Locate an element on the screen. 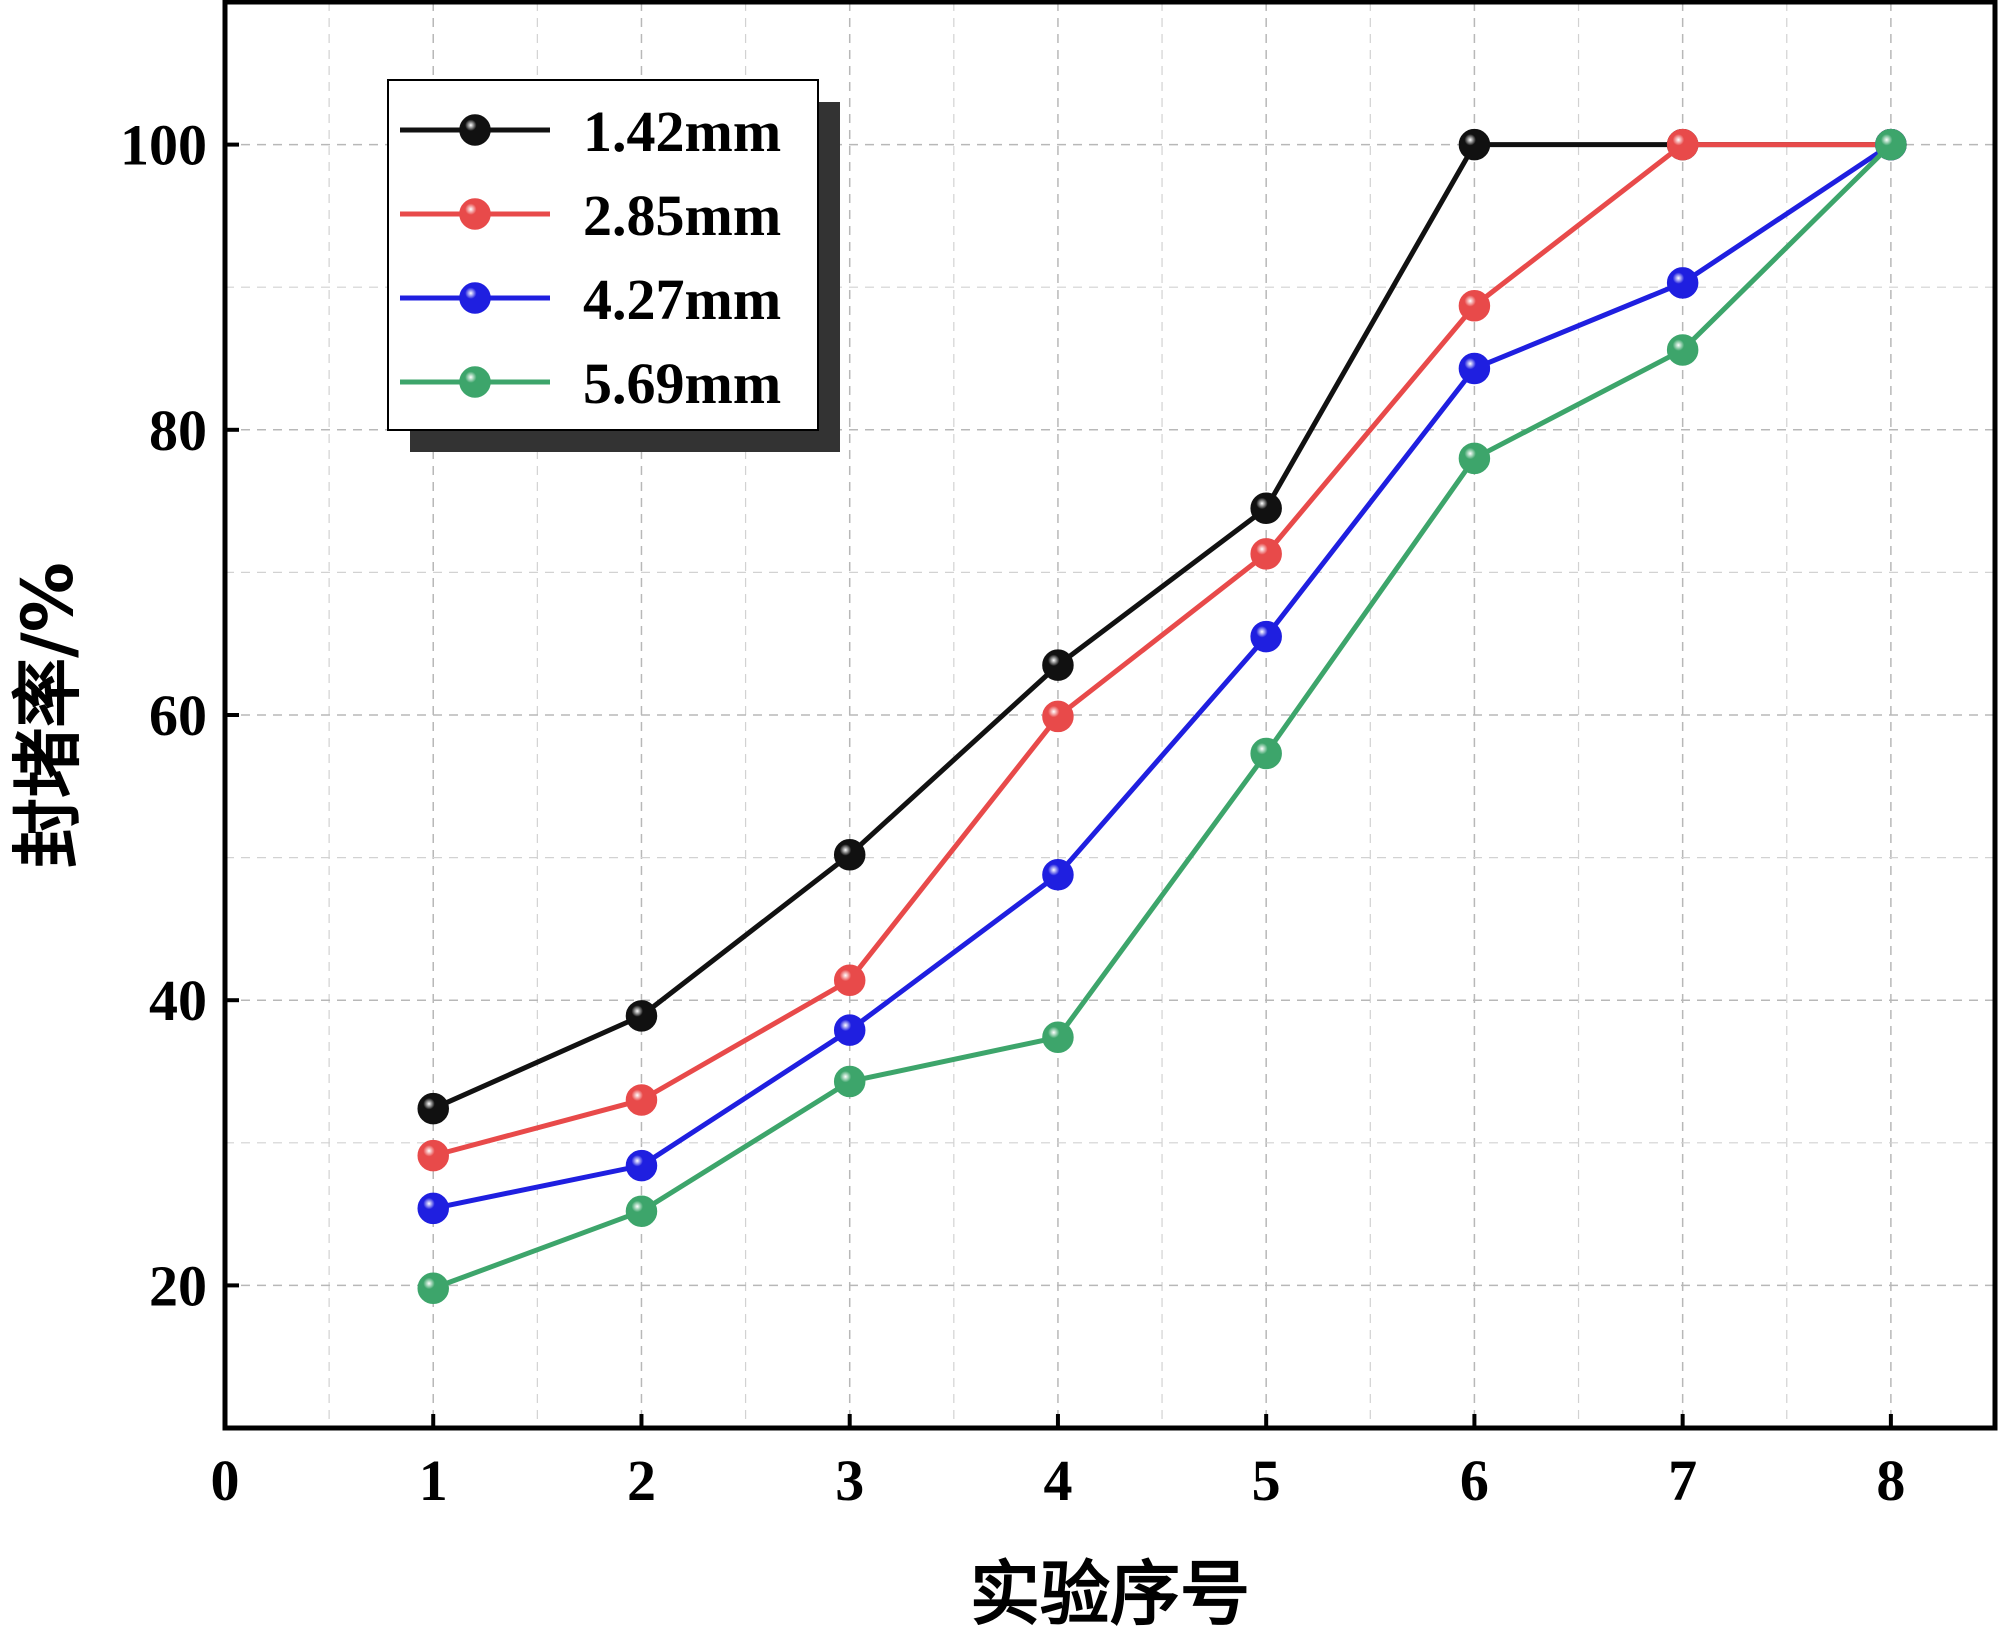 The height and width of the screenshot is (1637, 2000). y-tick-label: 40 is located at coordinates (178, 1000).